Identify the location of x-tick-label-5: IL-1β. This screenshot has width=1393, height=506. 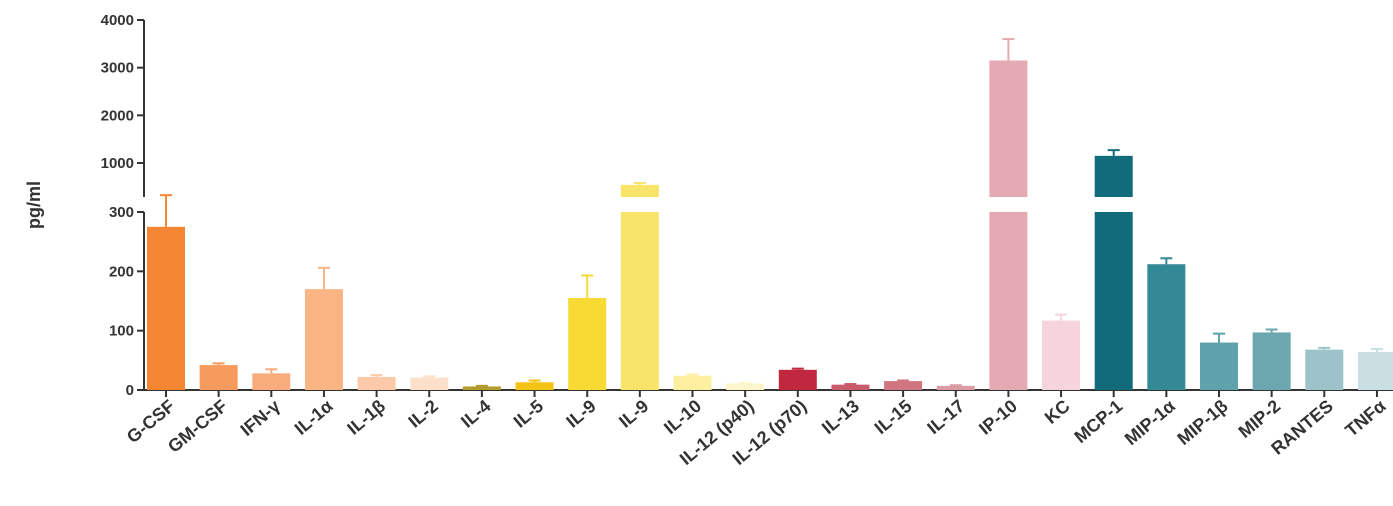
(366, 417).